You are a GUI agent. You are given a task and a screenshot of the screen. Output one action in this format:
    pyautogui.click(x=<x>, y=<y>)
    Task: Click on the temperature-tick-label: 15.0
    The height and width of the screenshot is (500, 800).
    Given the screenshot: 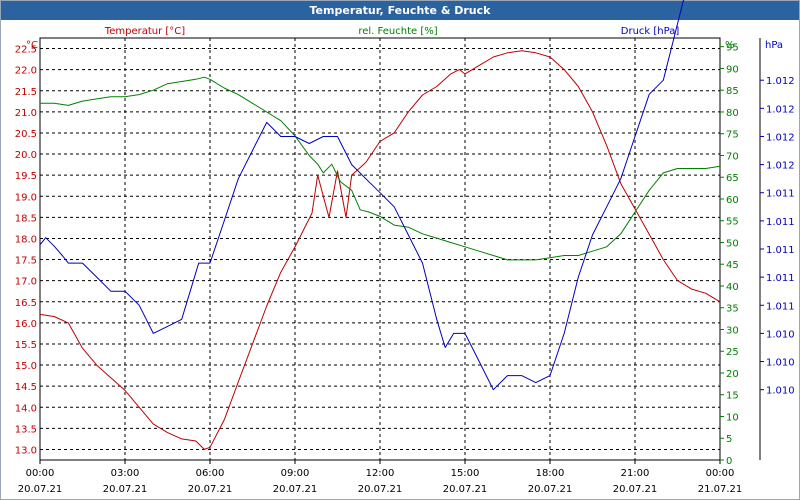 What is the action you would take?
    pyautogui.click(x=26, y=366)
    